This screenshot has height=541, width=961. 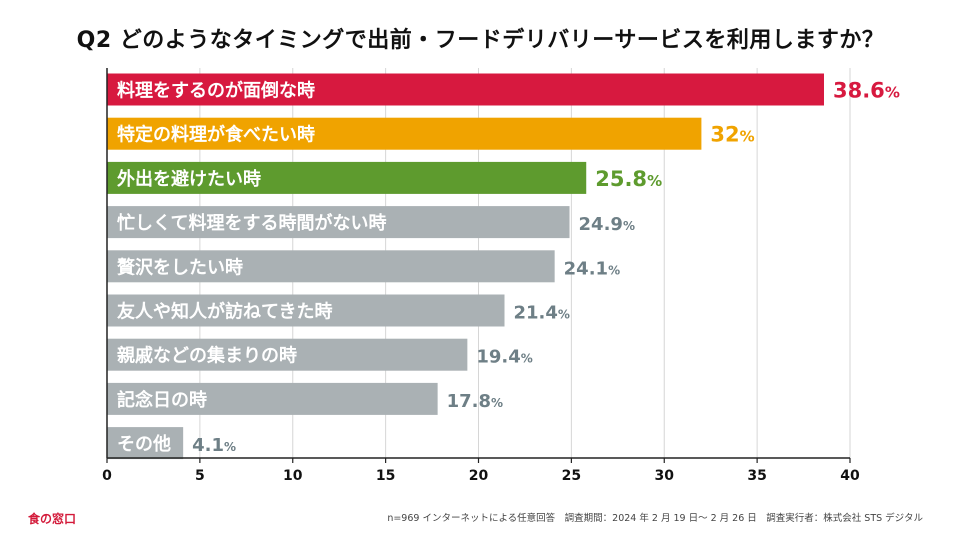 What do you see at coordinates (542, 313) in the screenshot?
I see `value-label-5: 21.4%` at bounding box center [542, 313].